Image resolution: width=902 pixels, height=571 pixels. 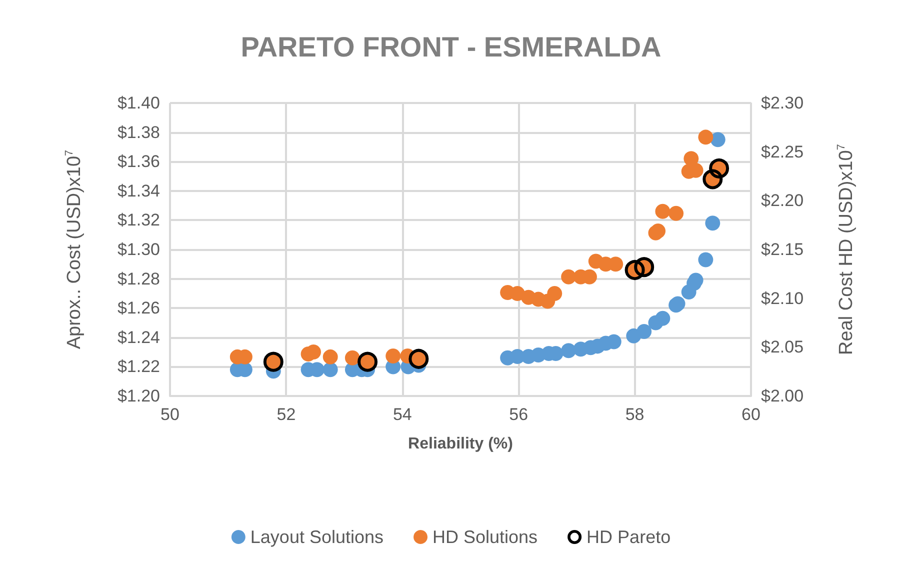 I want to click on y2-tick-label: $2.30, so click(x=782, y=103).